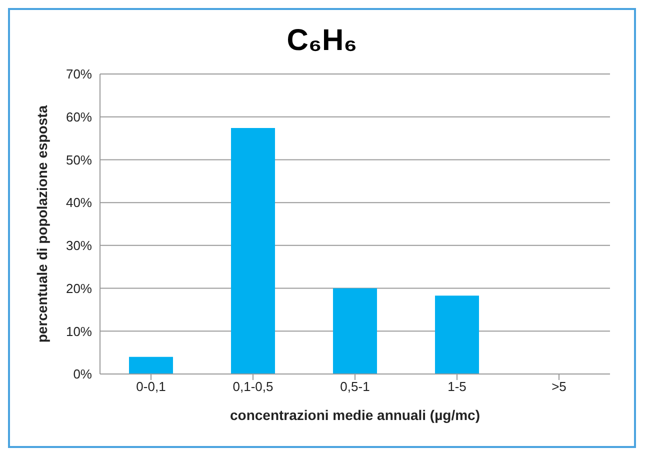  I want to click on x-tick-label: 0,1-0,5, so click(253, 386).